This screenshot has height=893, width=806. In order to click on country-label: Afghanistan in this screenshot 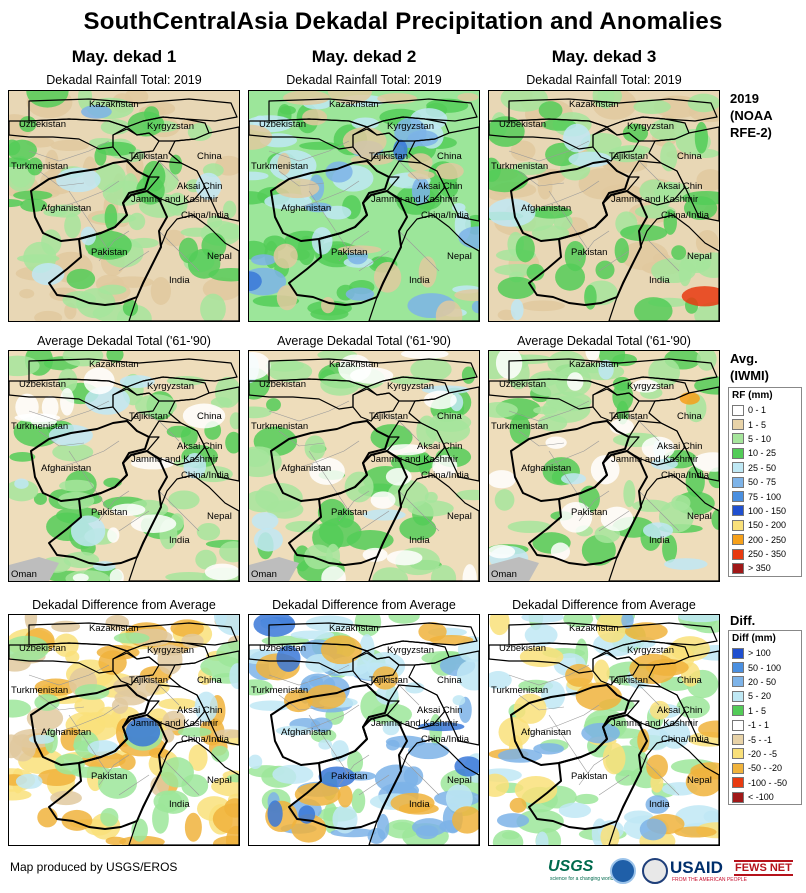, I will do `click(306, 732)`.